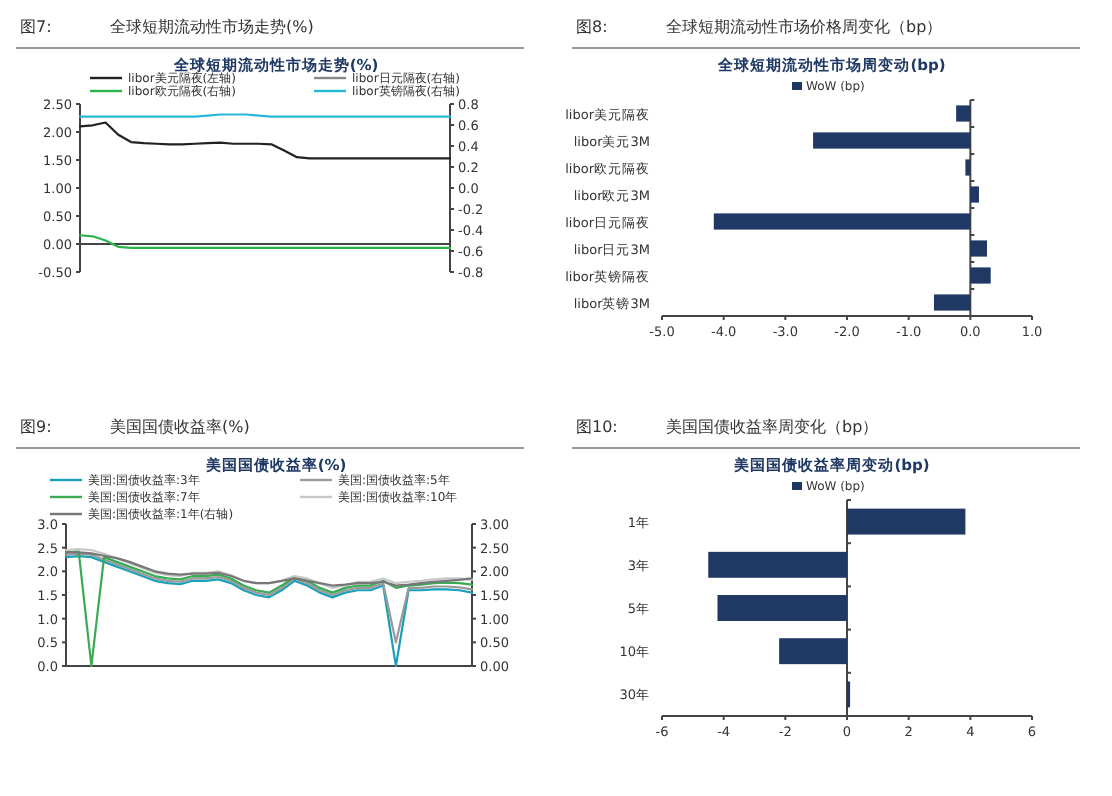 The height and width of the screenshot is (796, 1112). I want to click on chart-title: 全球短期流动性市场价格周变化（bp）, so click(804, 27).